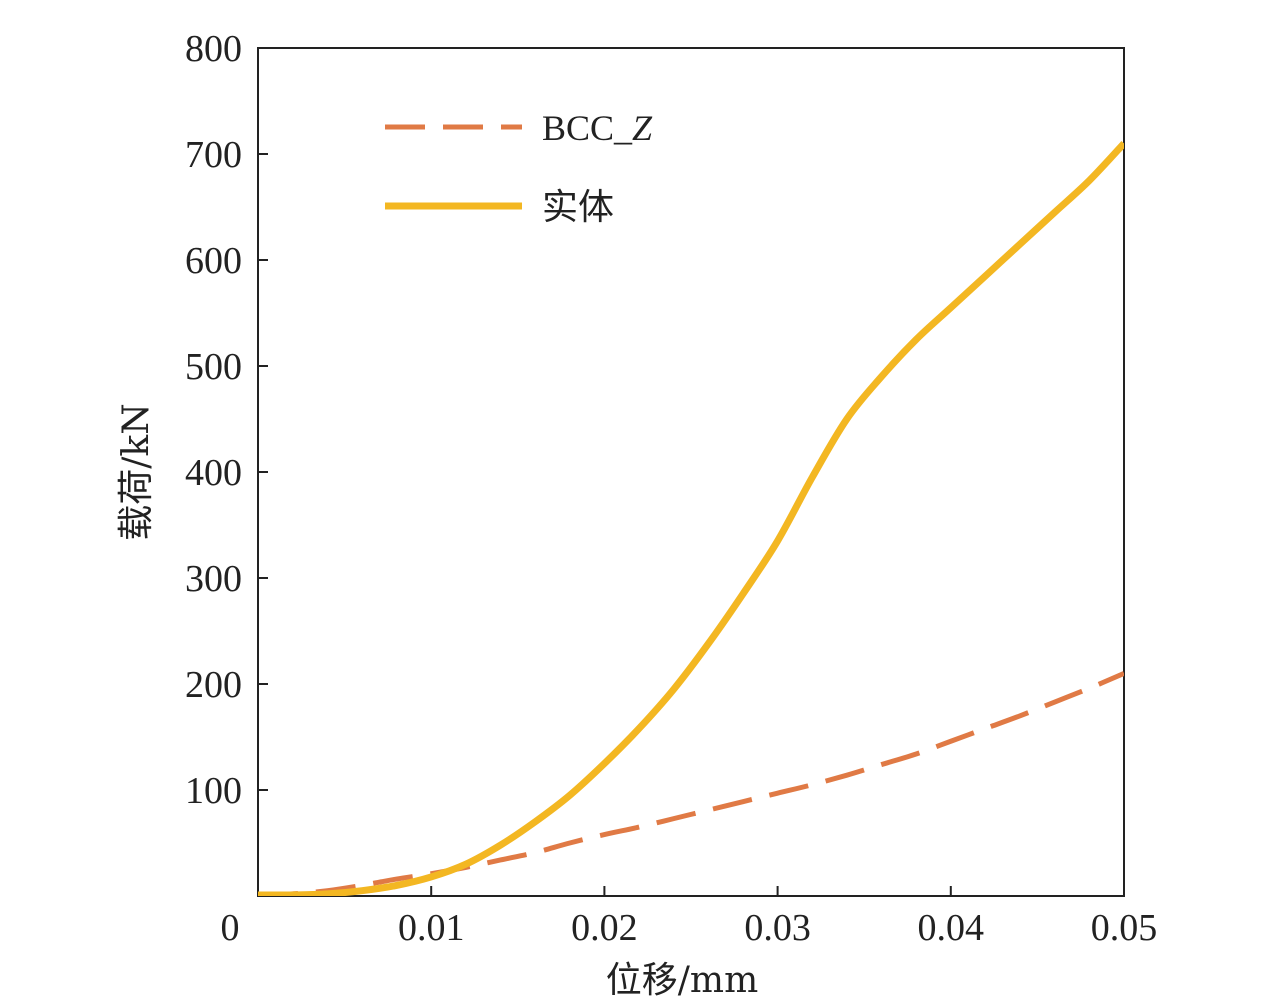 The width and height of the screenshot is (1276, 1005). What do you see at coordinates (1124, 928) in the screenshot?
I see `x-tick-label: 0.05` at bounding box center [1124, 928].